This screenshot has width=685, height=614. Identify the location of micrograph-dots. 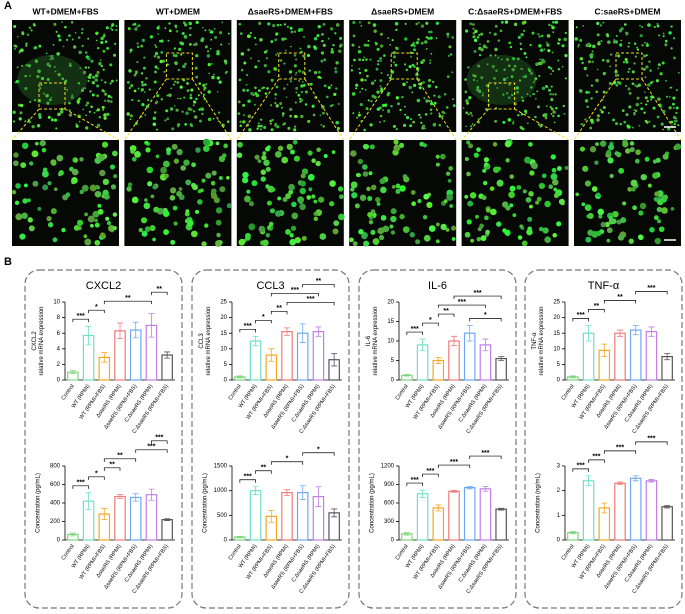
(403, 76).